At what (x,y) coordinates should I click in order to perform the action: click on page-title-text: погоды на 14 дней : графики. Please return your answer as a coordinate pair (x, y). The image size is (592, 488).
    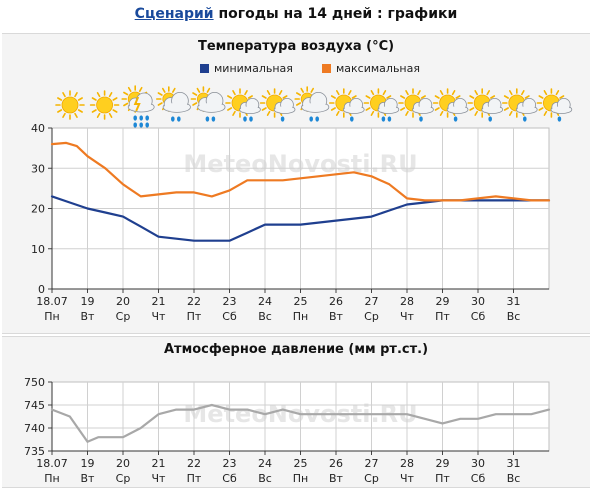
    Looking at the image, I should click on (335, 14).